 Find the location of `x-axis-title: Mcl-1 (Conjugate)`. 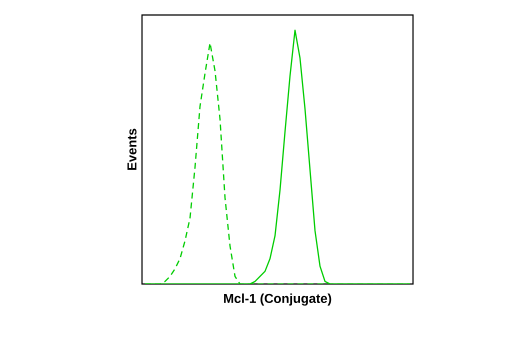

x-axis-title: Mcl-1 (Conjugate) is located at coordinates (278, 299).